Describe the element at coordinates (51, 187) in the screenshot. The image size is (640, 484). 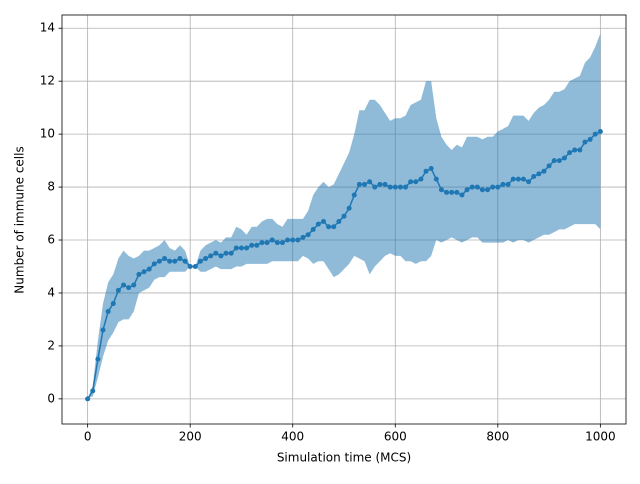
I see `y-tick-label: 8` at that location.